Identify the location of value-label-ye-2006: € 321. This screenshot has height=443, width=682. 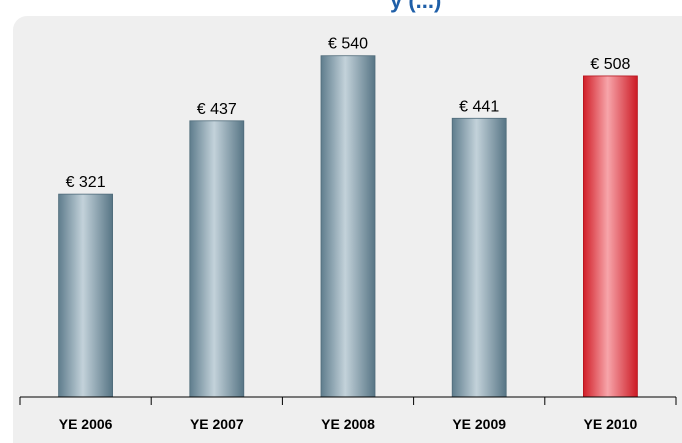
(86, 182).